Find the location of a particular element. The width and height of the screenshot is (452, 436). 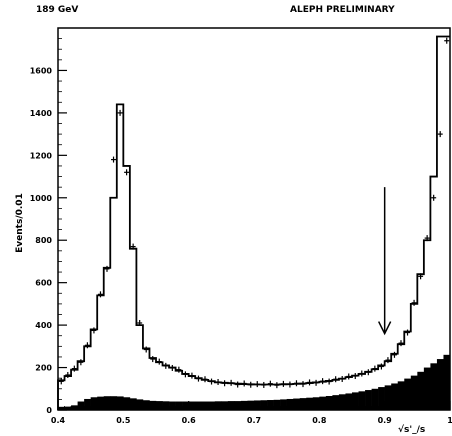

x-tick-label: 0.5 is located at coordinates (123, 420).